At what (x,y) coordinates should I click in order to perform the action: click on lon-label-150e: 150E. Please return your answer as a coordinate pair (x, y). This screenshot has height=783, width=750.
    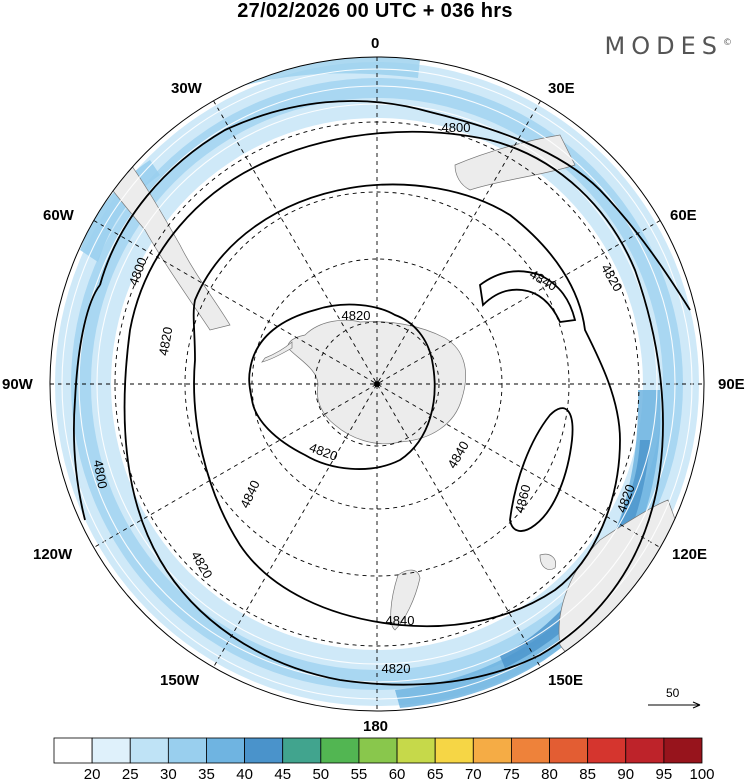
    Looking at the image, I should click on (566, 680).